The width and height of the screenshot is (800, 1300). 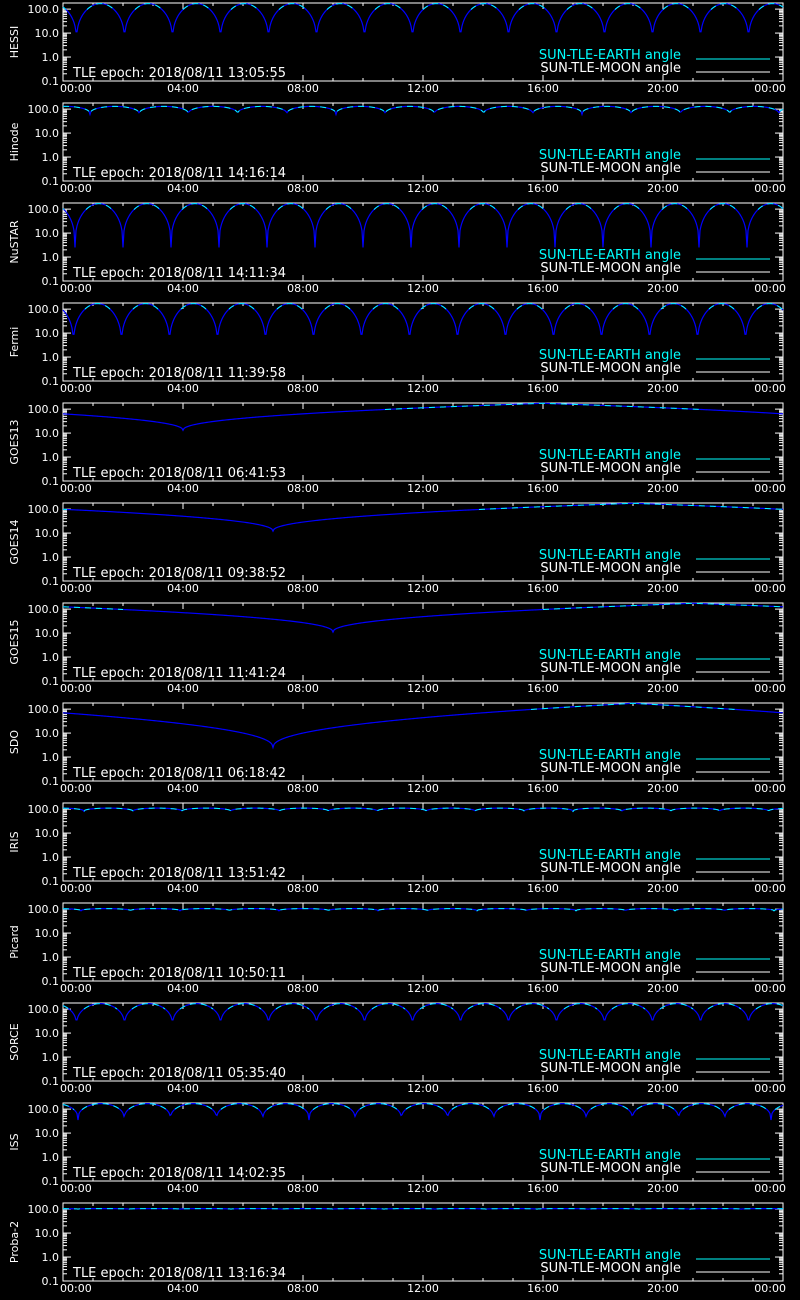 What do you see at coordinates (14, 541) in the screenshot?
I see `satellite-label: GOES14` at bounding box center [14, 541].